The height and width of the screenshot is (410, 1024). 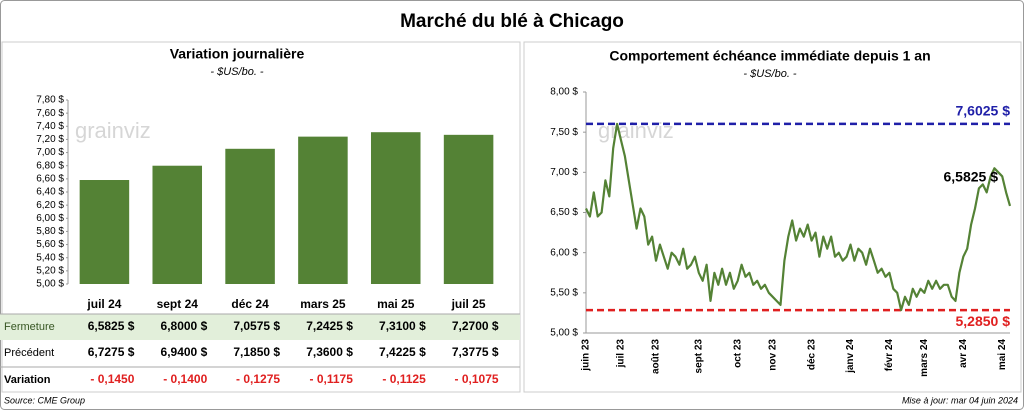 What do you see at coordinates (586, 355) in the screenshot?
I see `x-tick-label: juin 23` at bounding box center [586, 355].